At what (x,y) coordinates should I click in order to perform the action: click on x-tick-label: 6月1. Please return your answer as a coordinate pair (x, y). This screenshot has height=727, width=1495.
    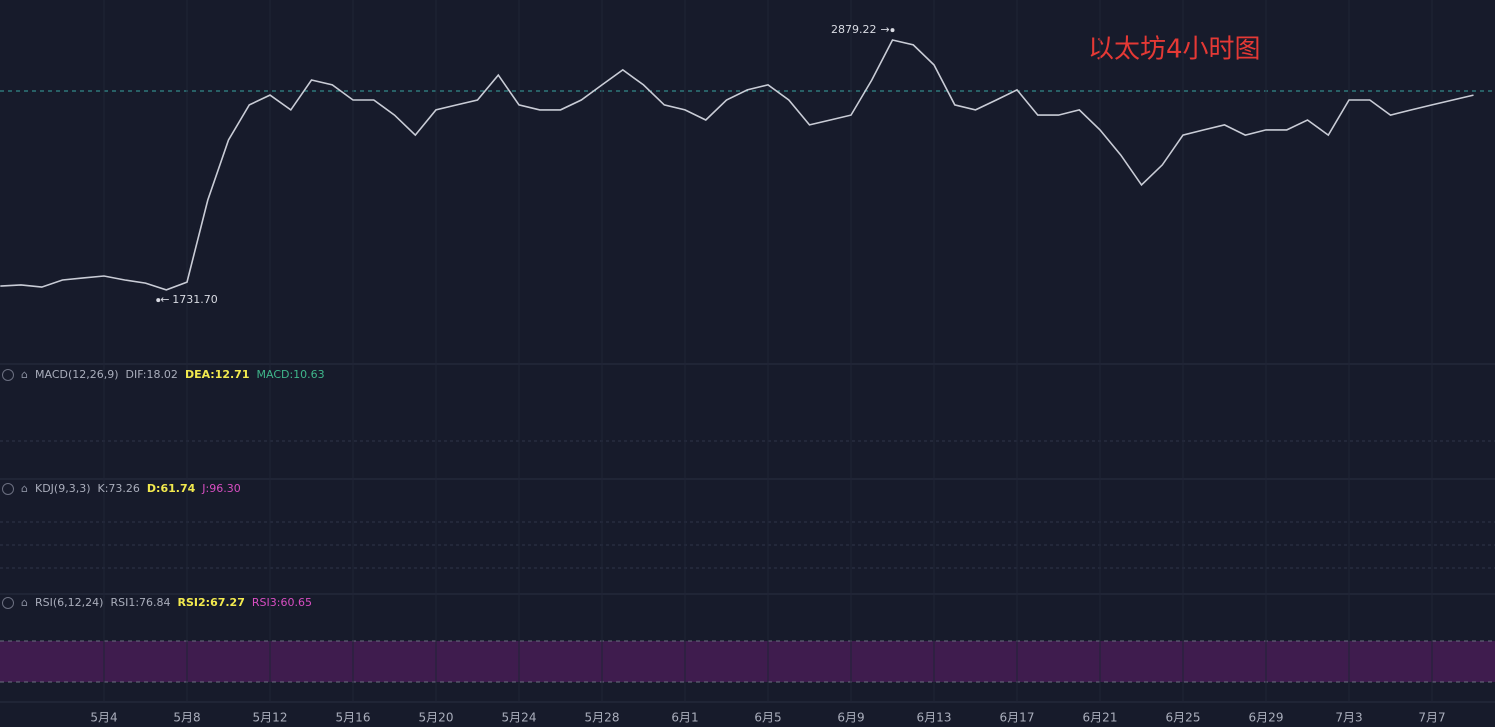
    Looking at the image, I should click on (684, 718).